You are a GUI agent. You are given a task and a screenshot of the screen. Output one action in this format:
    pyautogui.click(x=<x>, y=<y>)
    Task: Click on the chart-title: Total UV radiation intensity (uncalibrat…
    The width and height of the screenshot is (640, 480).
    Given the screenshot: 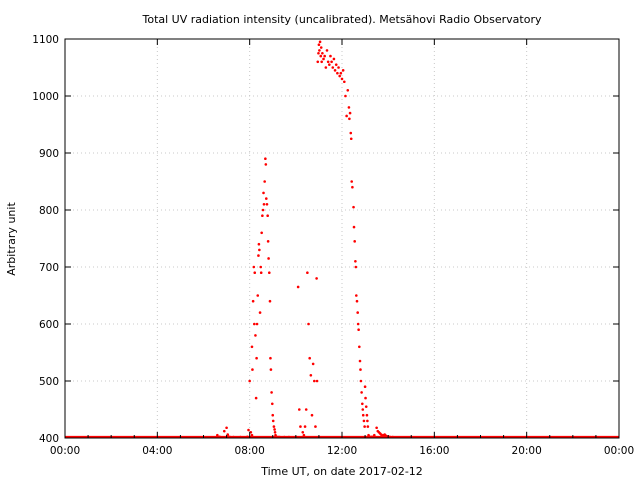 What is the action you would take?
    pyautogui.click(x=342, y=19)
    